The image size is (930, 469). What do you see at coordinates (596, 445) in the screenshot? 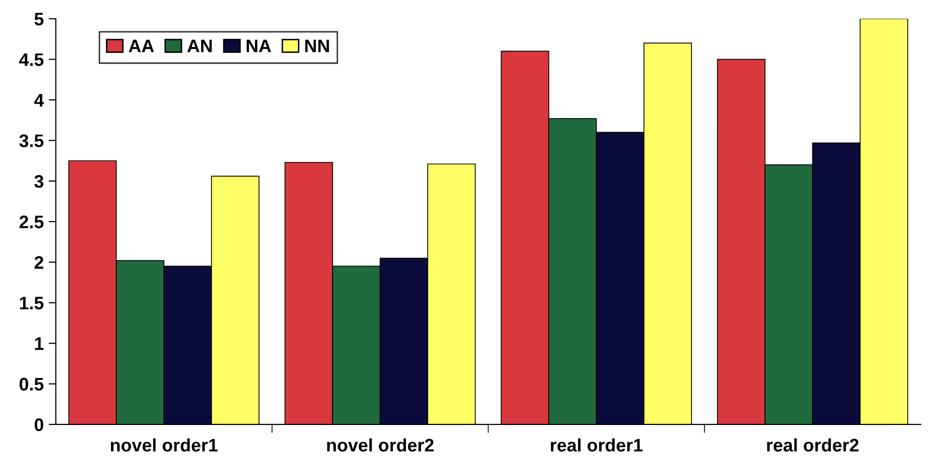
I see `x-tick-label: real order1` at bounding box center [596, 445].